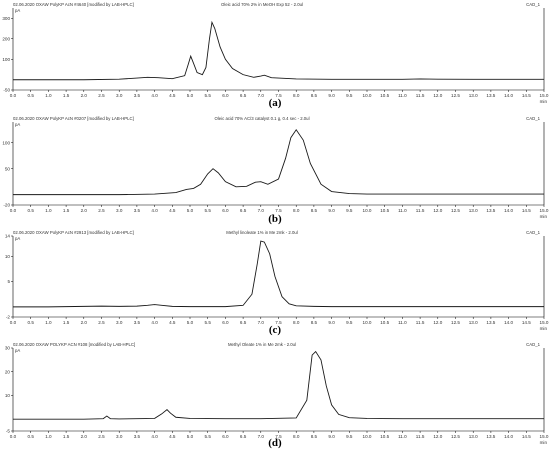 The height and width of the screenshot is (453, 550). Describe the element at coordinates (278, 436) in the screenshot. I see `x-tick-label: 7.5` at that location.